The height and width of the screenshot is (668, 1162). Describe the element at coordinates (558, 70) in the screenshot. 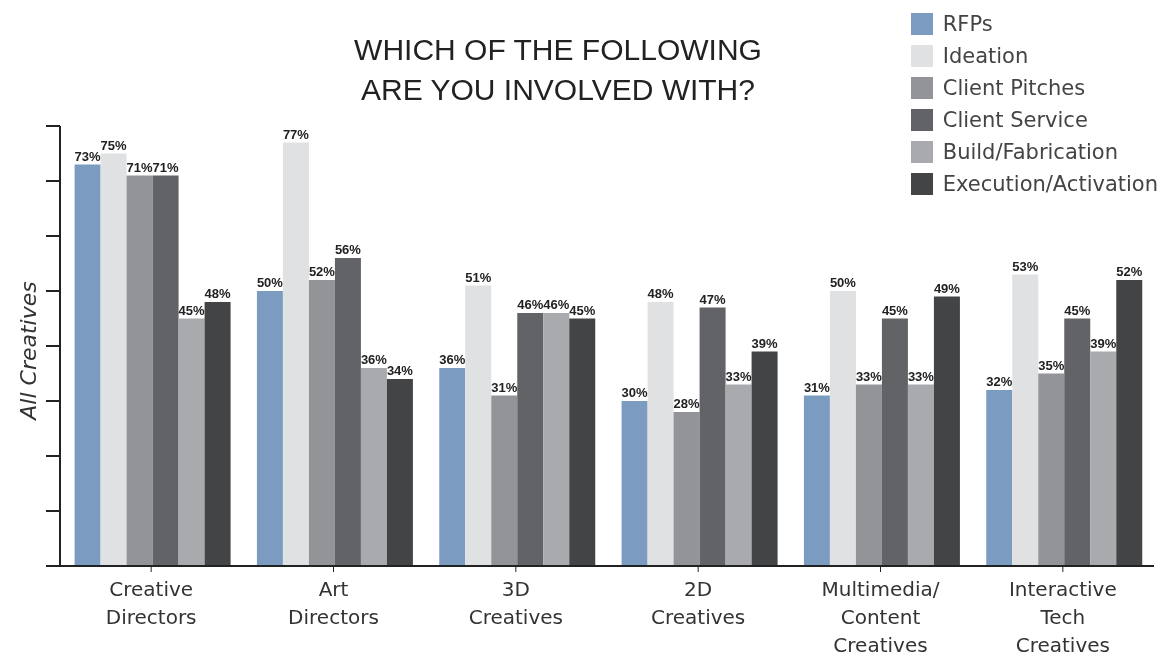

I see `chart-title: WHICH OF THE FOLLOWING ARE YOU INVOLVED WITH?` at that location.